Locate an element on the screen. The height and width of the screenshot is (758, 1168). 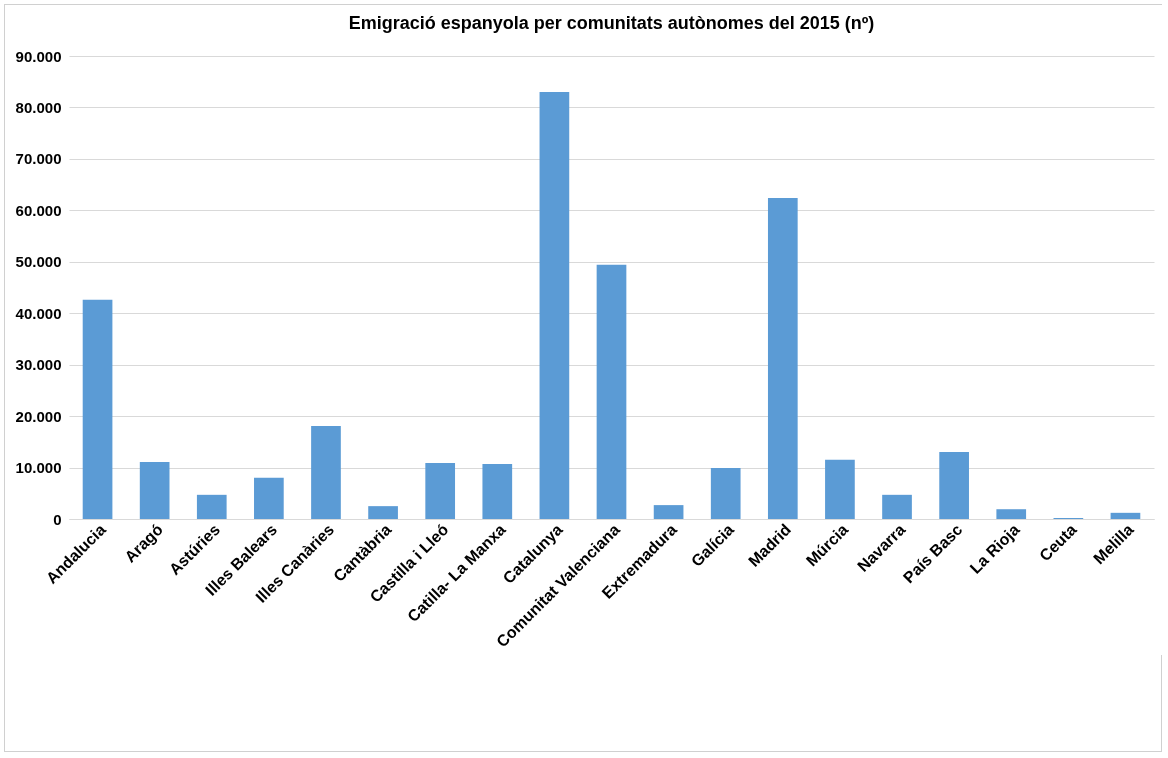
y-tick-label: 10.000 is located at coordinates (38, 468).